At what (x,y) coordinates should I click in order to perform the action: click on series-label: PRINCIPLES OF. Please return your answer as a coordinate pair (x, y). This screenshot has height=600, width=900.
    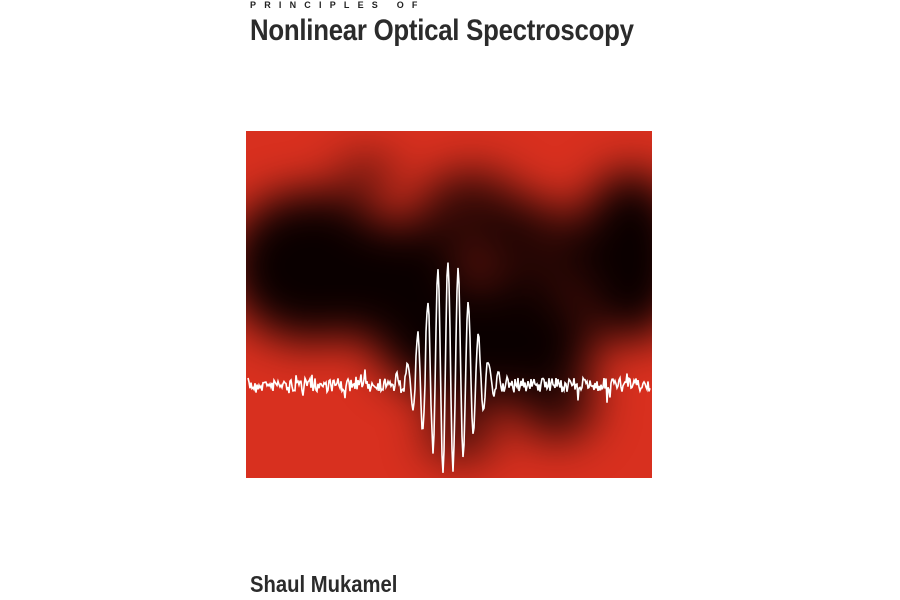
    Looking at the image, I should click on (338, 5).